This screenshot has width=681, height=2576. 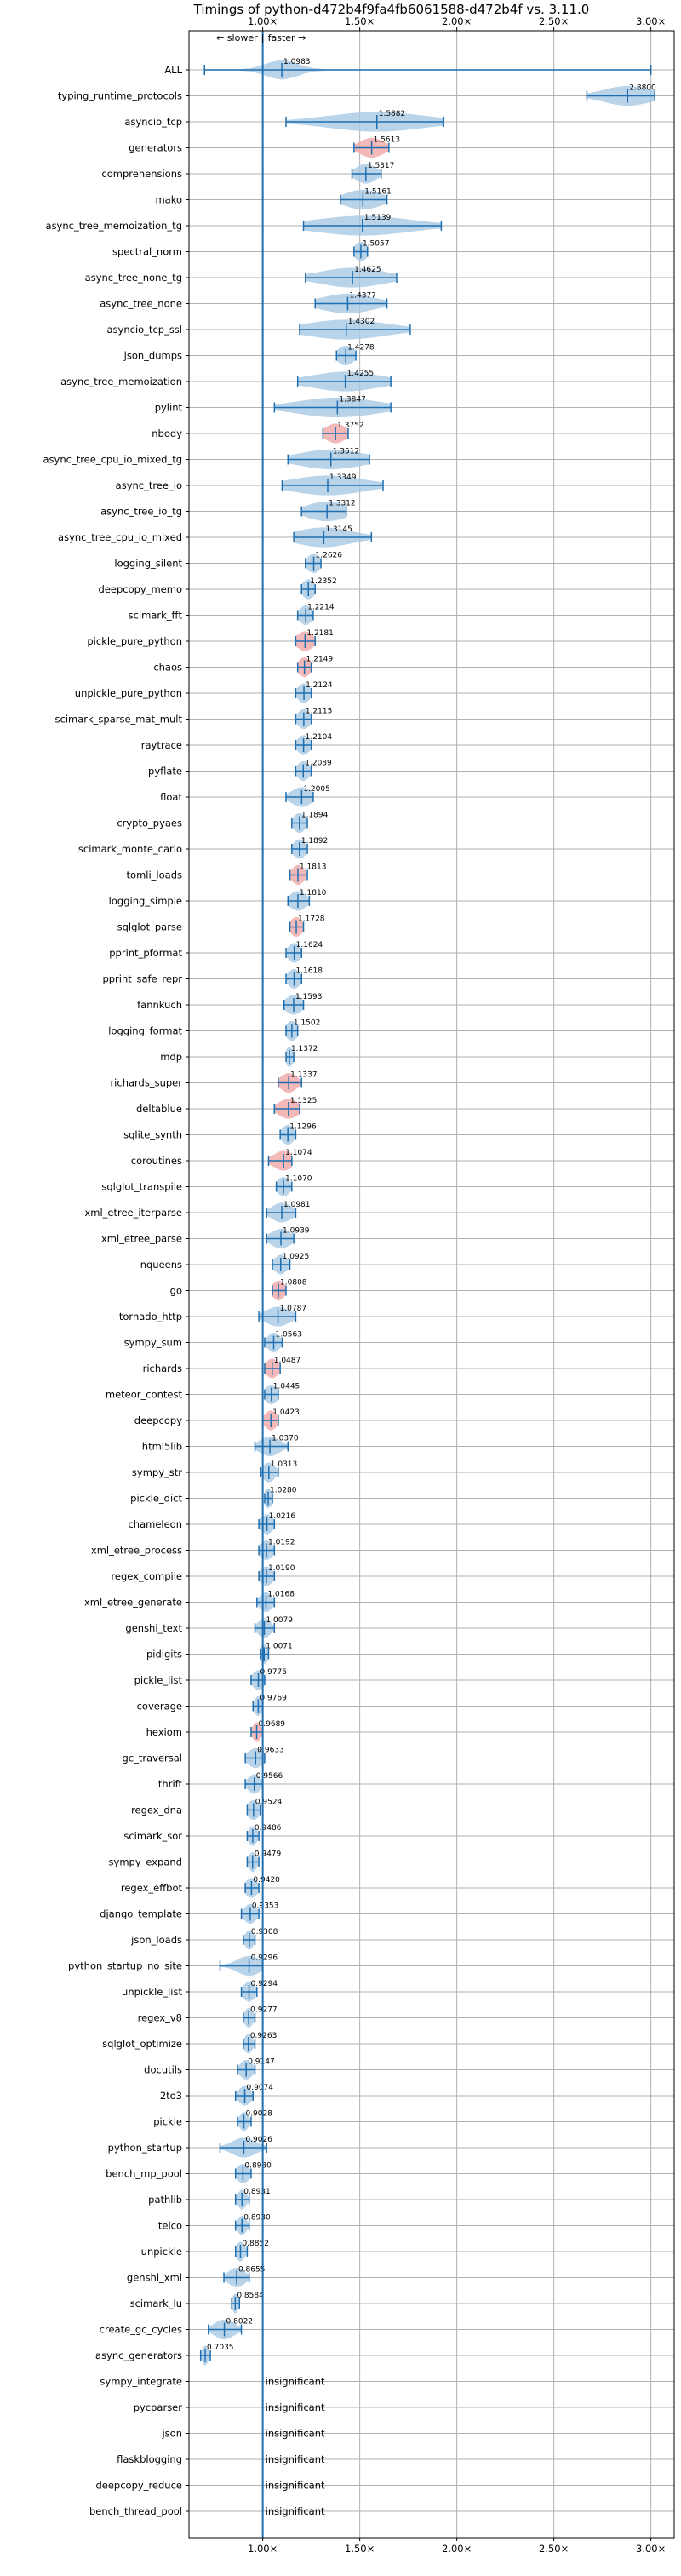 What do you see at coordinates (133, 278) in the screenshot?
I see `benchmark-label: async_tree_none_tg` at bounding box center [133, 278].